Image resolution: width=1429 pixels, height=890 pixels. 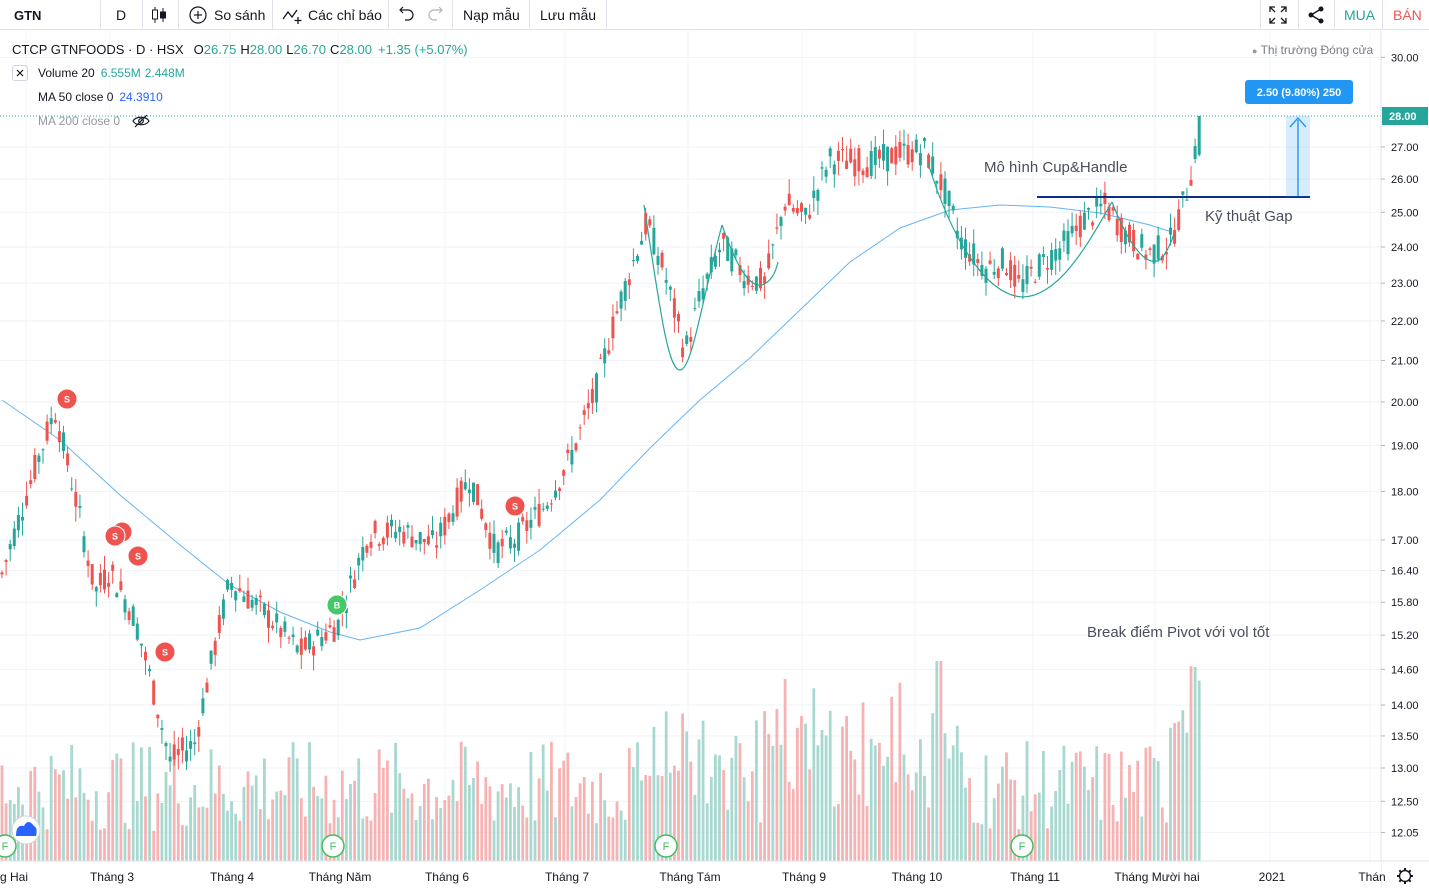 What do you see at coordinates (491, 15) in the screenshot?
I see `load-template-button: Nạp mẫu` at bounding box center [491, 15].